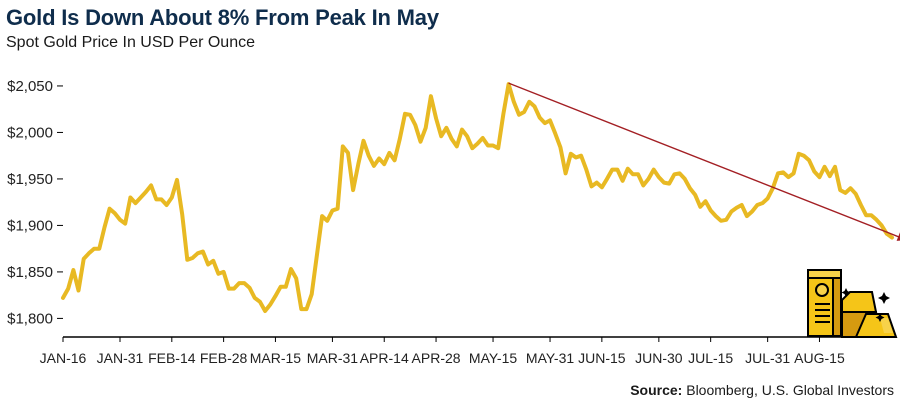 This screenshot has width=900, height=405. What do you see at coordinates (819, 358) in the screenshot?
I see `x-tick-label: AUG-15` at bounding box center [819, 358].